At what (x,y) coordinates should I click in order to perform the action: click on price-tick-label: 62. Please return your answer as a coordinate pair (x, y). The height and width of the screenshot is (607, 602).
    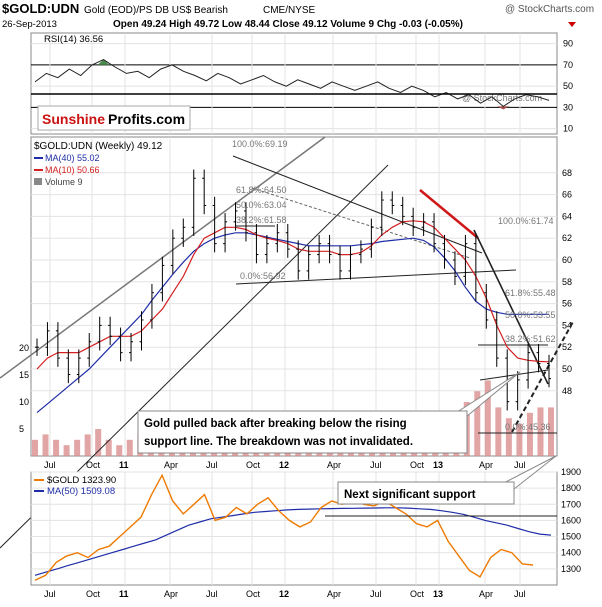
    Looking at the image, I should click on (567, 238).